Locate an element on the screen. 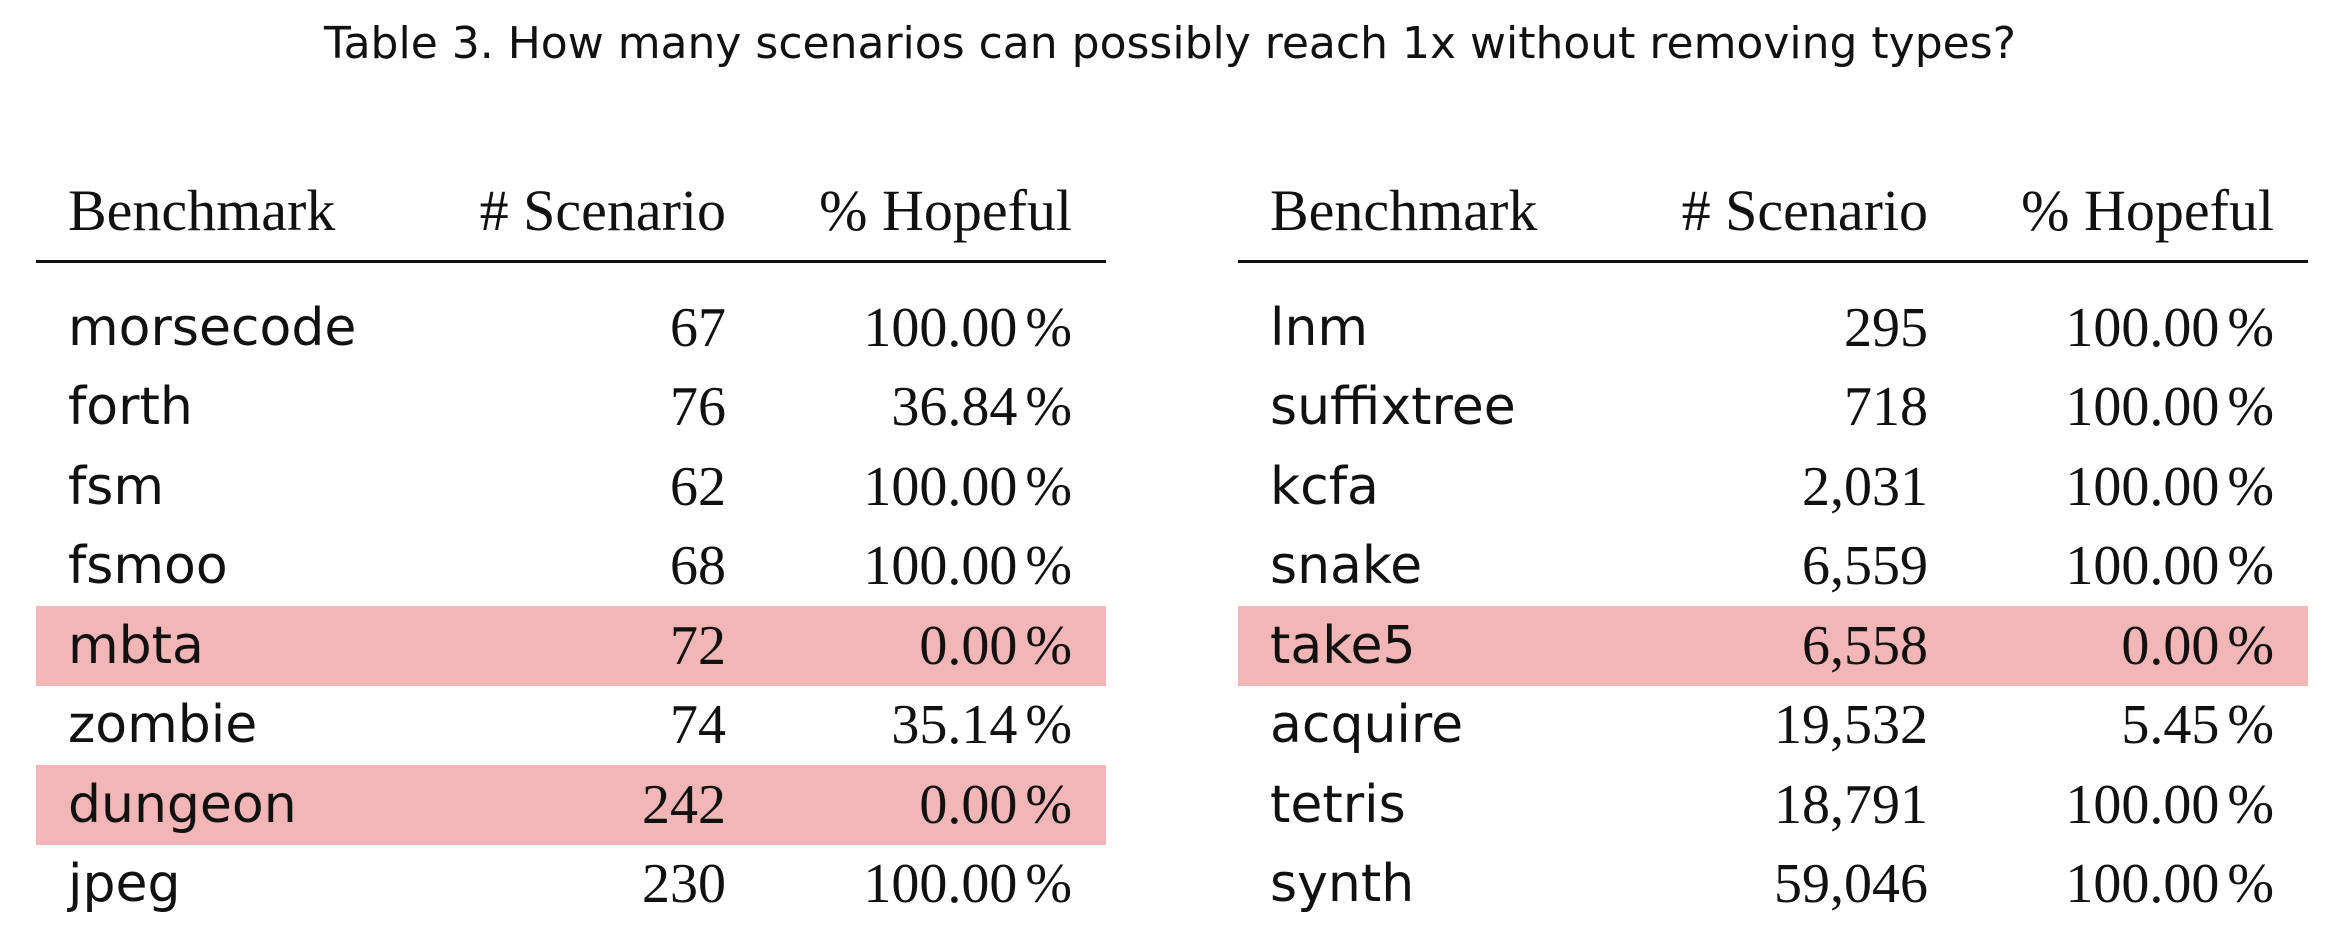 The image size is (2340, 926). benchmark-name: forth is located at coordinates (130, 407).